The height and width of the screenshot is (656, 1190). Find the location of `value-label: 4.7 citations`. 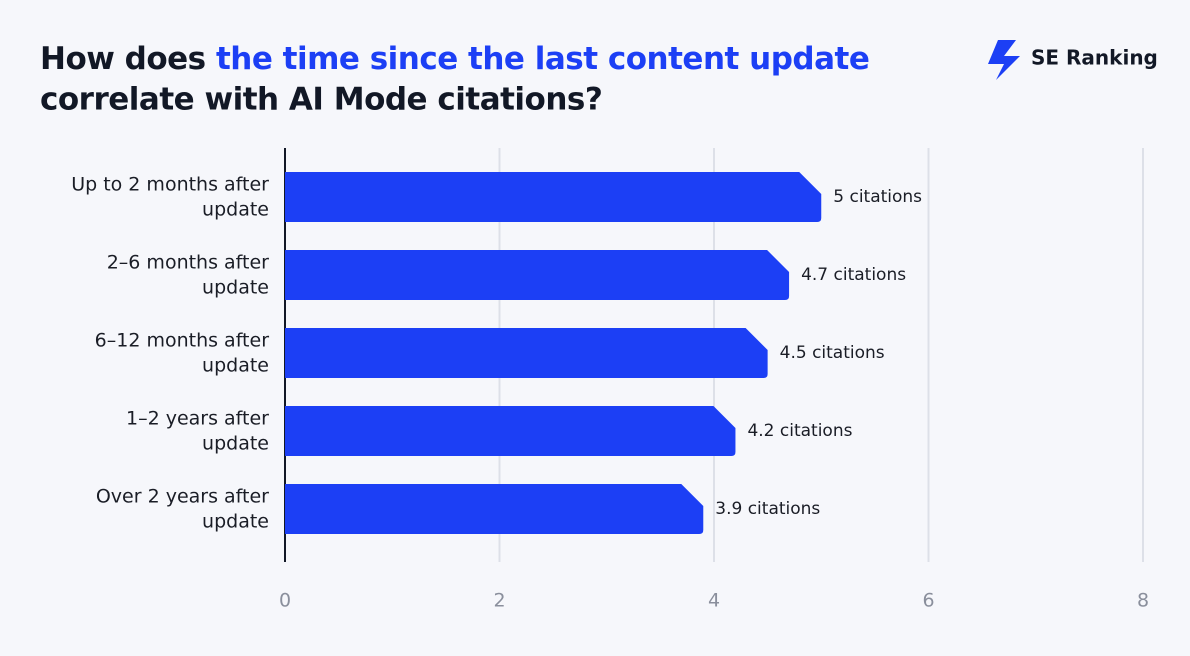

value-label: 4.7 citations is located at coordinates (853, 275).